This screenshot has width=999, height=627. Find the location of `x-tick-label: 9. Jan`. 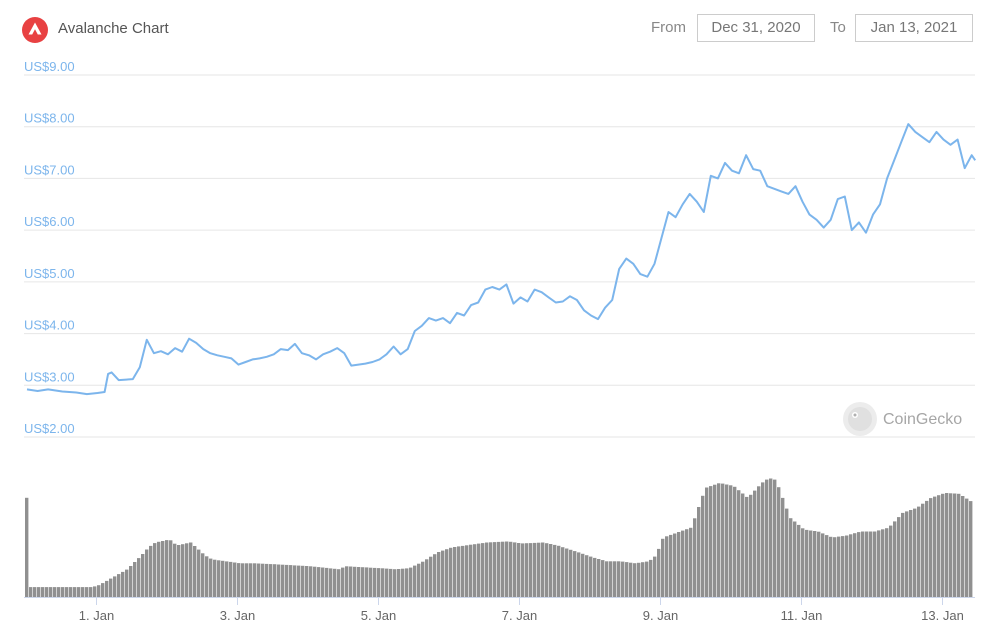

x-tick-label: 9. Jan is located at coordinates (660, 615).